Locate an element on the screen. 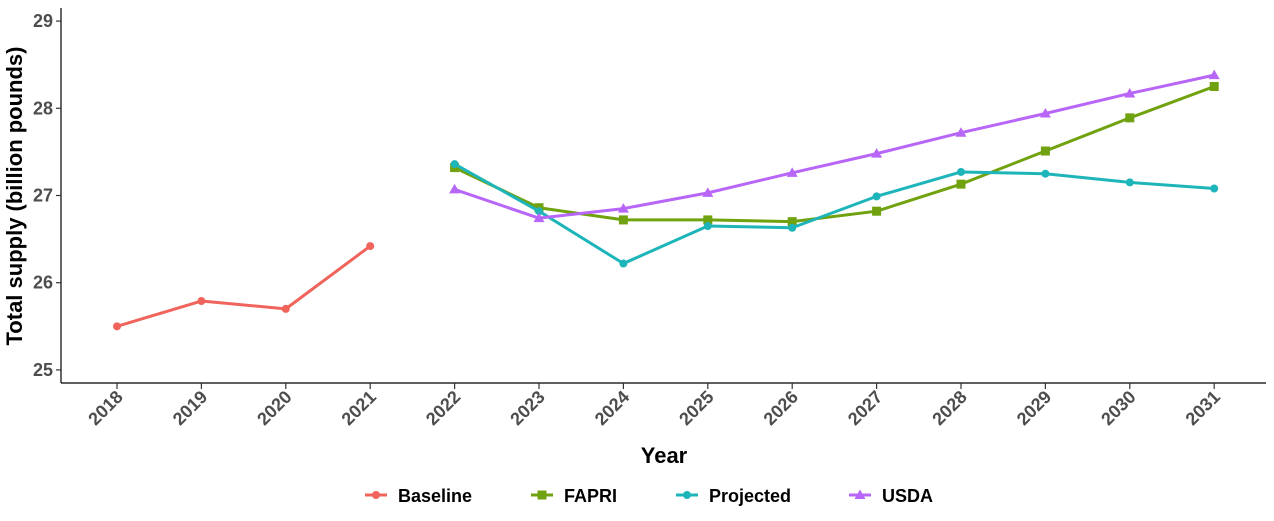 Image resolution: width=1274 pixels, height=521 pixels. legend-label: FAPRI is located at coordinates (590, 496).